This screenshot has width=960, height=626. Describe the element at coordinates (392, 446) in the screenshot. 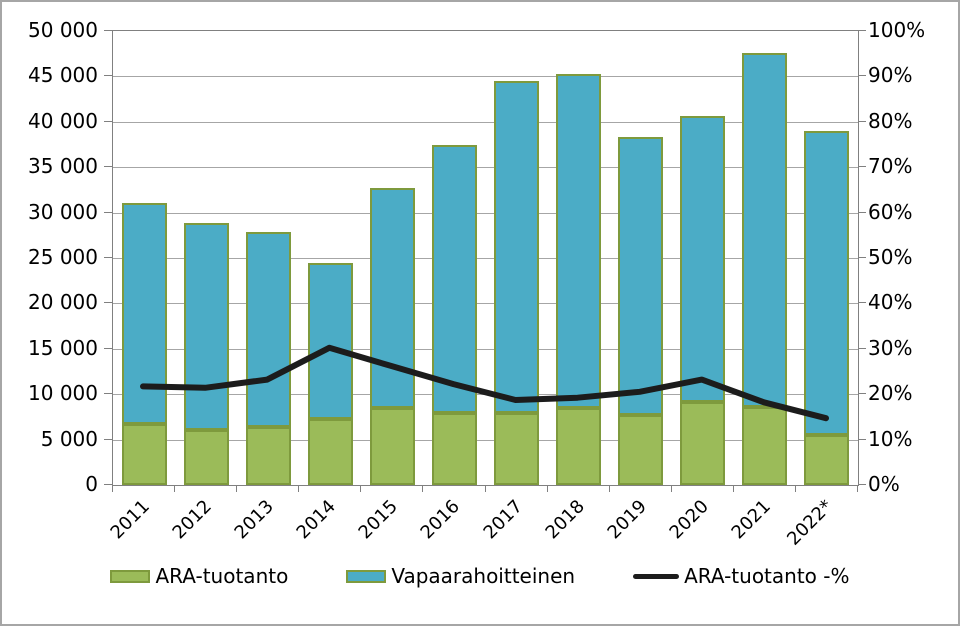

I see `bar-segment-ara-2015` at that location.